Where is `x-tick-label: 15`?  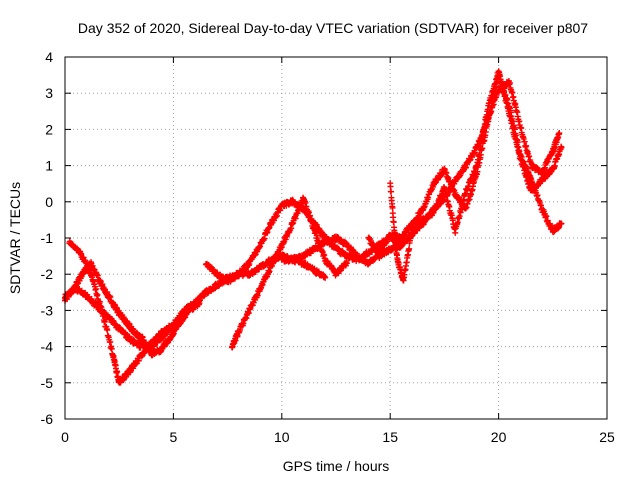 x-tick-label: 15 is located at coordinates (390, 437).